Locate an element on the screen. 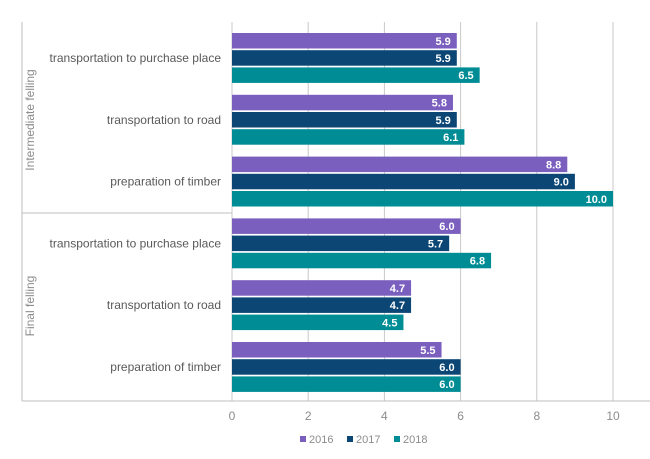 The width and height of the screenshot is (650, 459). group-label: Intermediate felling is located at coordinates (30, 119).